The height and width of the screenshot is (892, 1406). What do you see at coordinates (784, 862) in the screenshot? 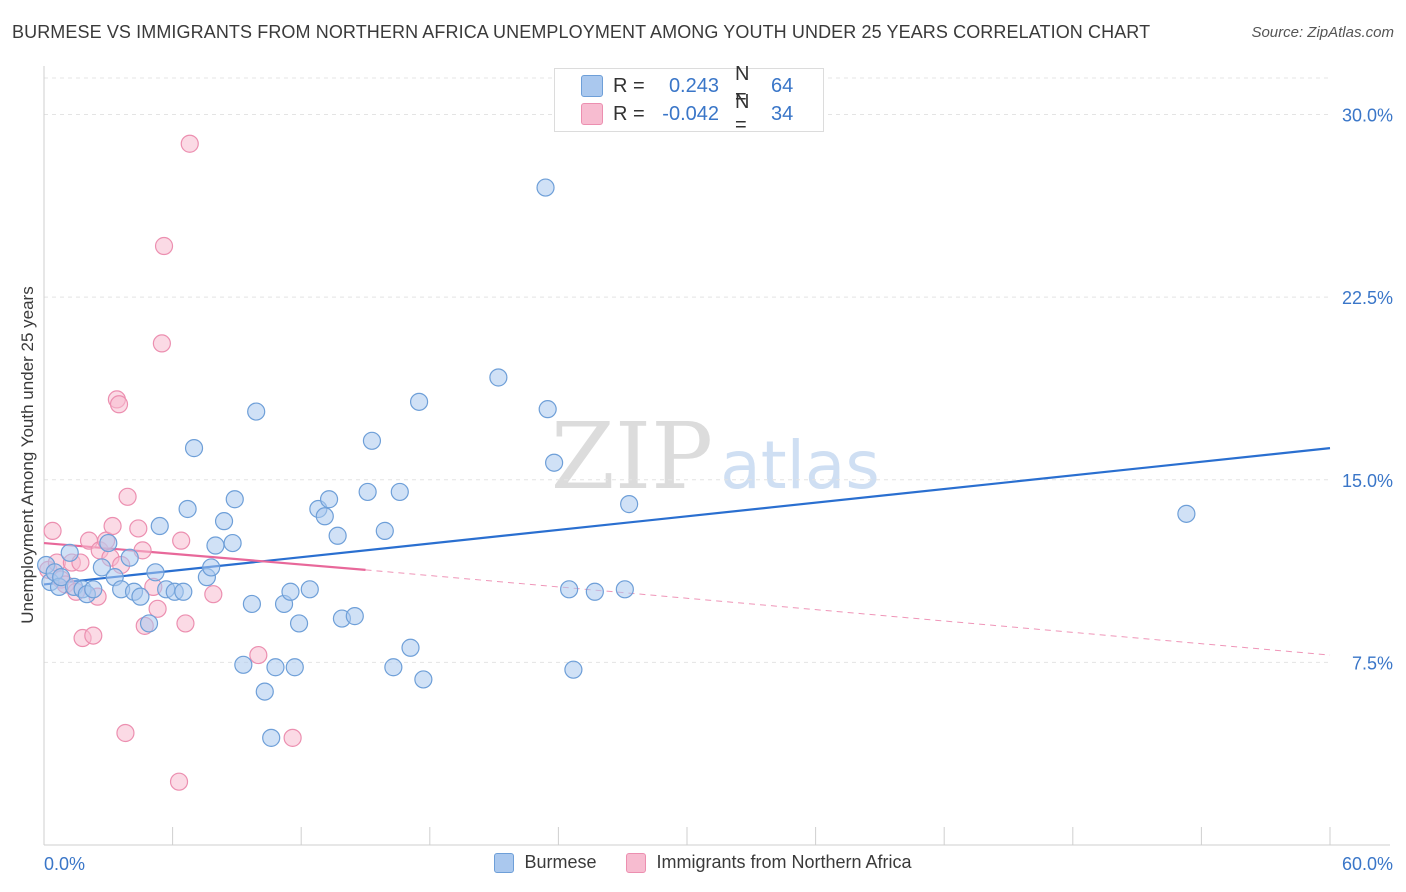
I see `legend-label-immigrants: Immigrants from Northern Africa` at bounding box center [784, 862].